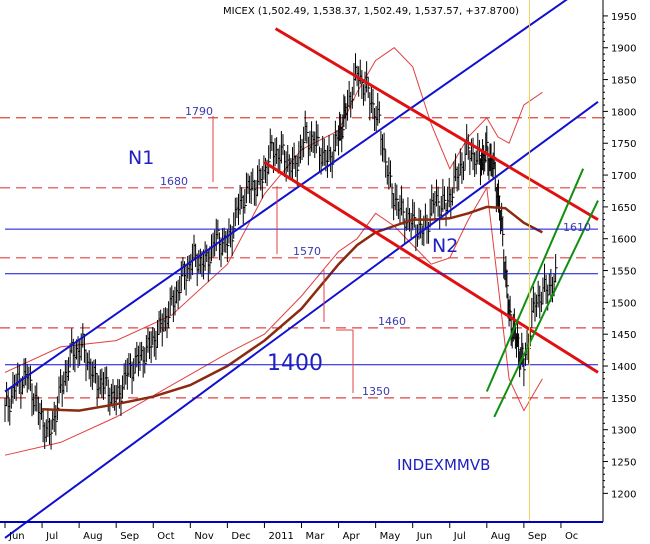  What do you see at coordinates (623, 272) in the screenshot?
I see `y-tick-label-1550: 1550` at bounding box center [623, 272].